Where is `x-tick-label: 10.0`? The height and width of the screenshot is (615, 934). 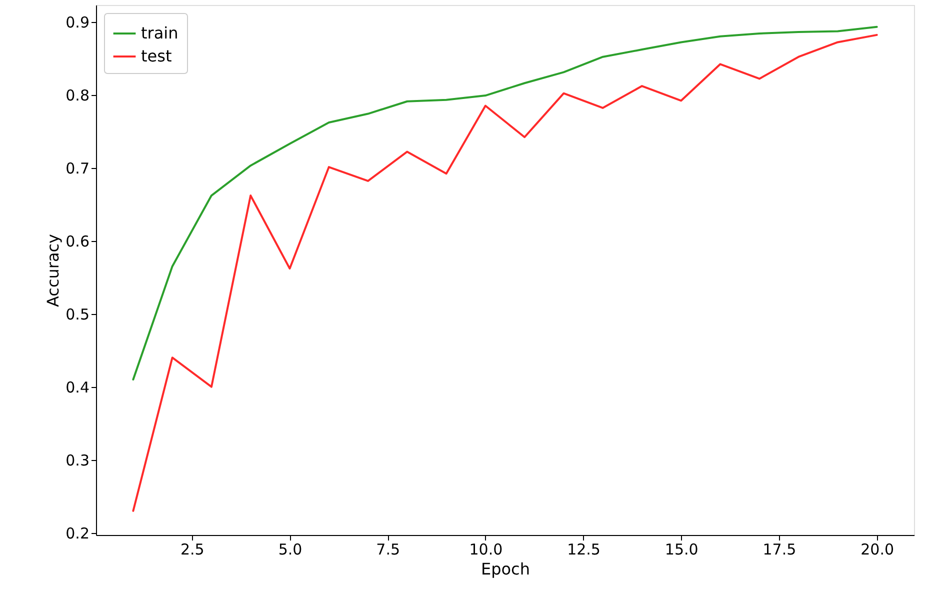 x-tick-label: 10.0 is located at coordinates (486, 549).